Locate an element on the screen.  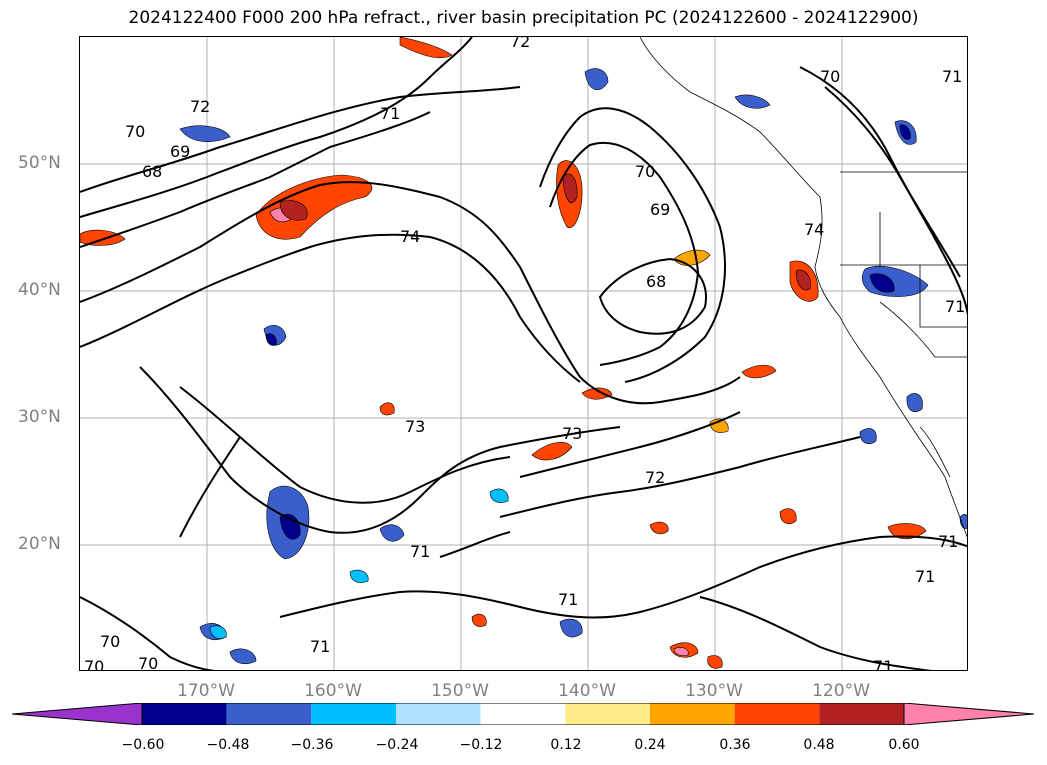
lat-label: 40°N is located at coordinates (39, 290).